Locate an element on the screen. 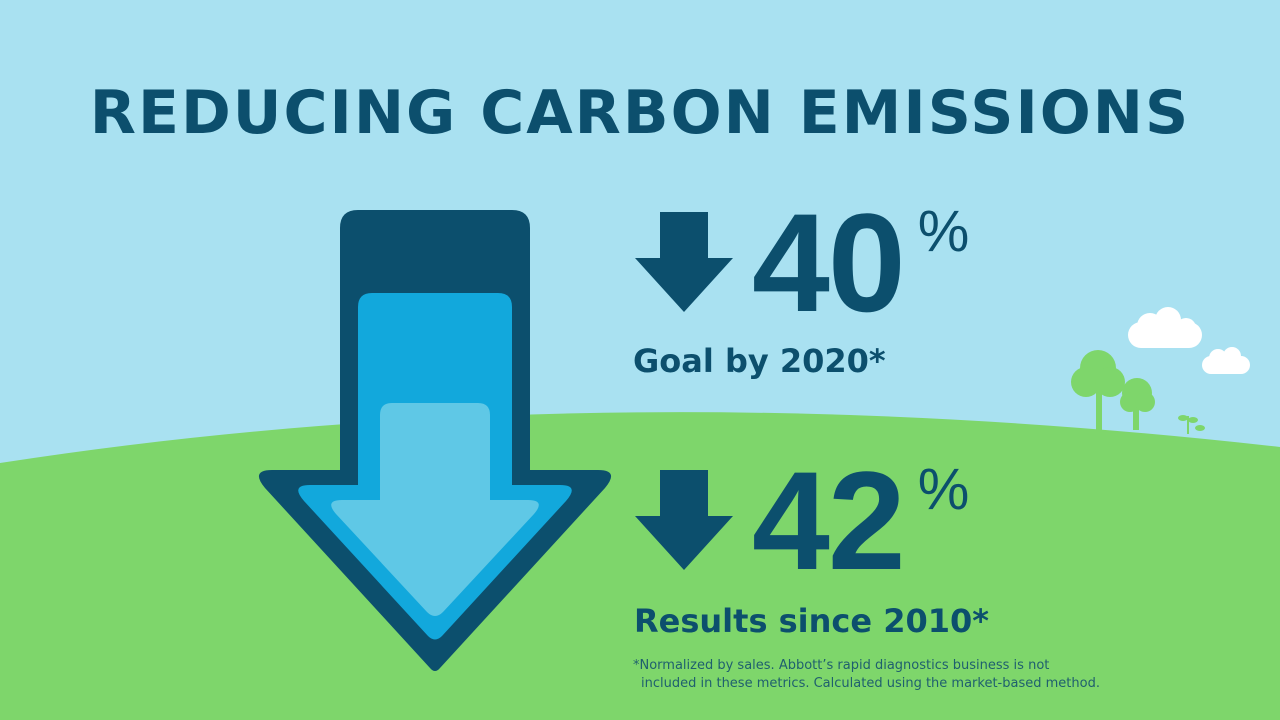 This screenshot has height=720, width=1280. goal-percent-sign: % is located at coordinates (943, 231).